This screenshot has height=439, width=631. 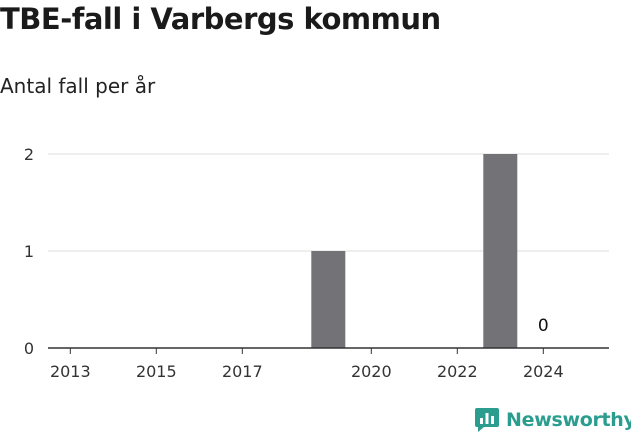 What do you see at coordinates (220, 19) in the screenshot?
I see `chart-title: TBE-fall i Varbergs kommun` at bounding box center [220, 19].